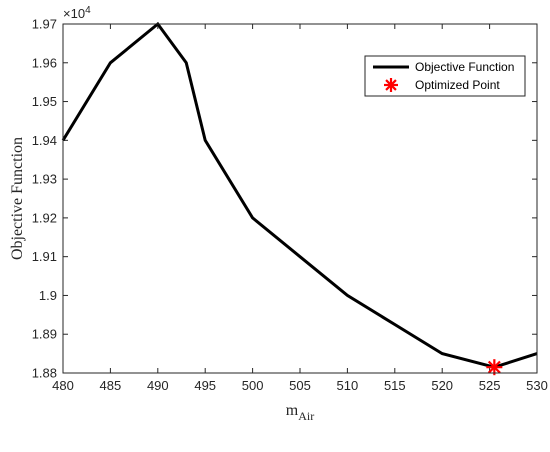  Describe the element at coordinates (348, 385) in the screenshot. I see `x-tick-label: 510` at that location.